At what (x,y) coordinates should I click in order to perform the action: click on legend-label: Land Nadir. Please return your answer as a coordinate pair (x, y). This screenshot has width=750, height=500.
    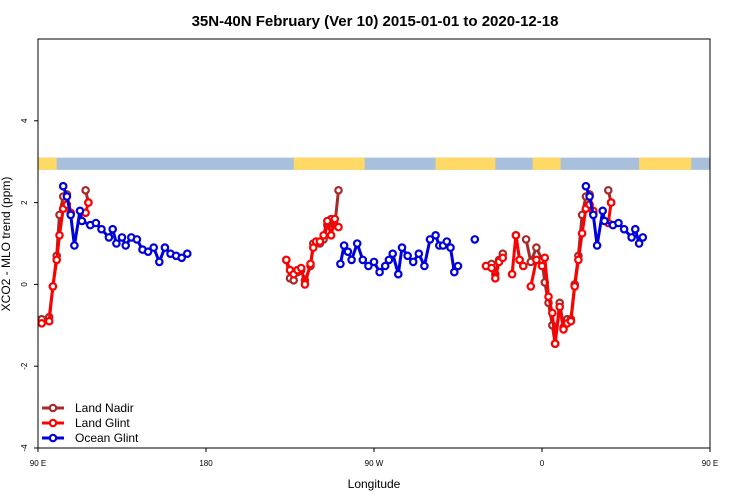
    Looking at the image, I should click on (104, 408).